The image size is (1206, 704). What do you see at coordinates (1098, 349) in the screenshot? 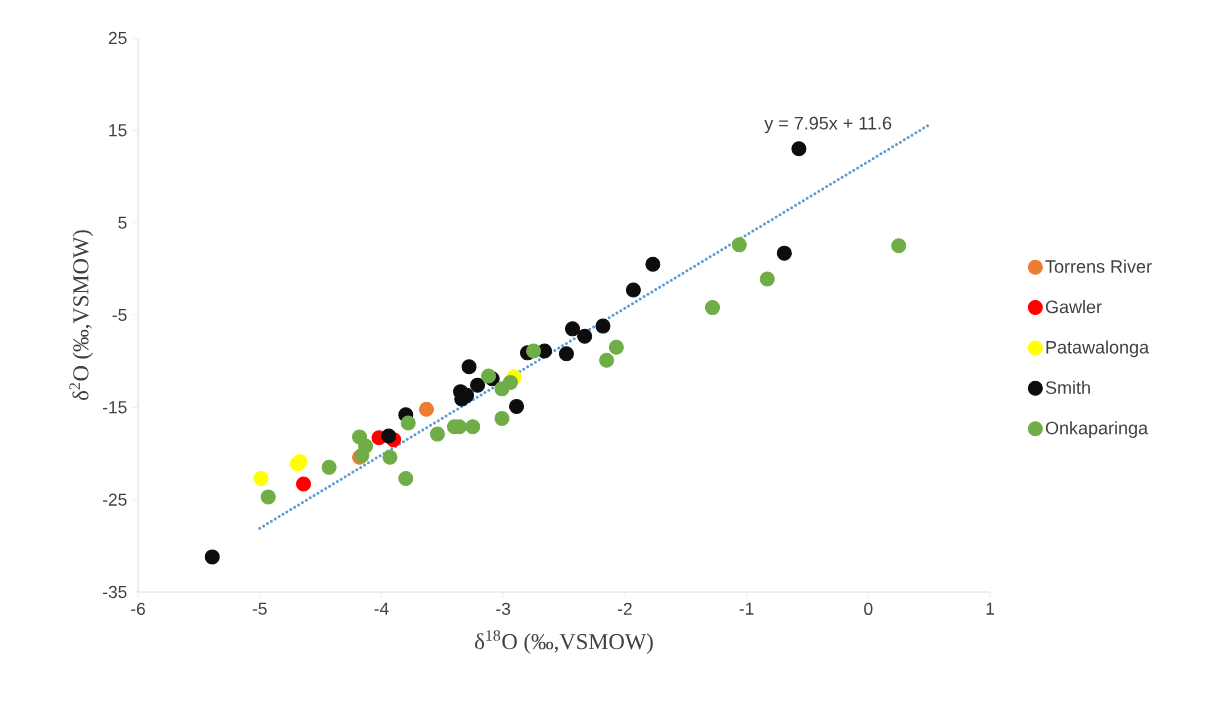
I see `legend-label: Patawalonga` at bounding box center [1098, 349].